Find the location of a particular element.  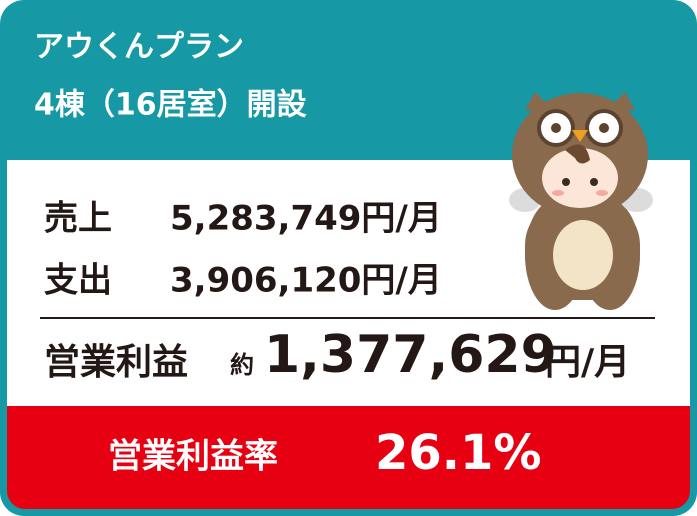

margin-value: 26.1% is located at coordinates (458, 453).